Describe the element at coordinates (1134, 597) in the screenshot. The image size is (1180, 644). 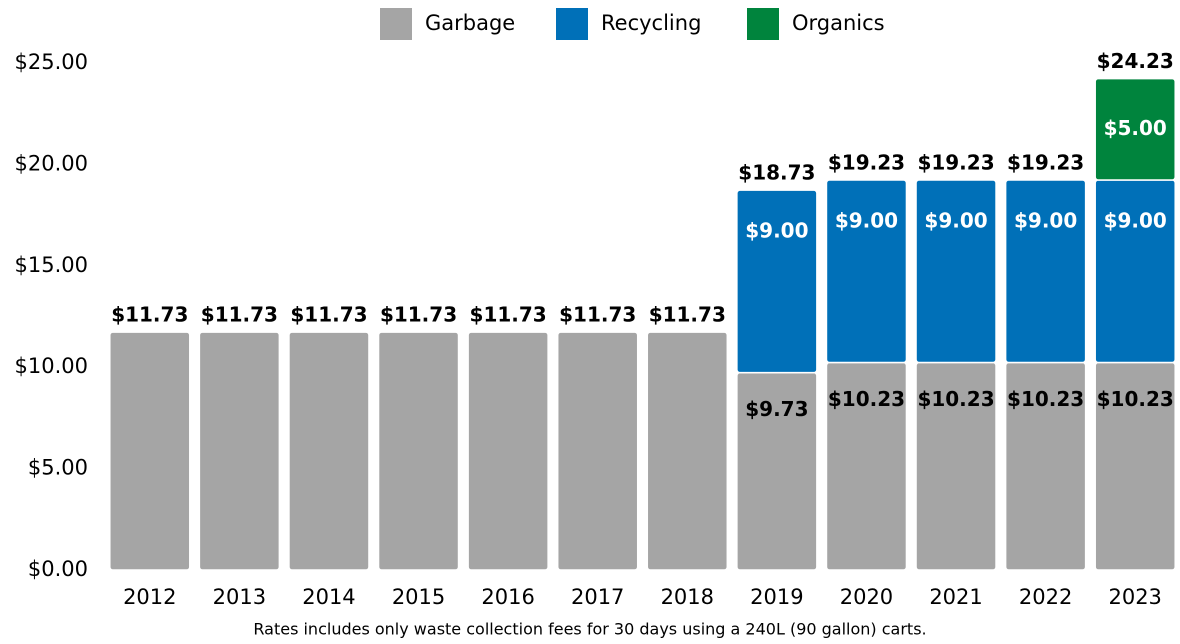
I see `x-tick-label: 2023` at that location.